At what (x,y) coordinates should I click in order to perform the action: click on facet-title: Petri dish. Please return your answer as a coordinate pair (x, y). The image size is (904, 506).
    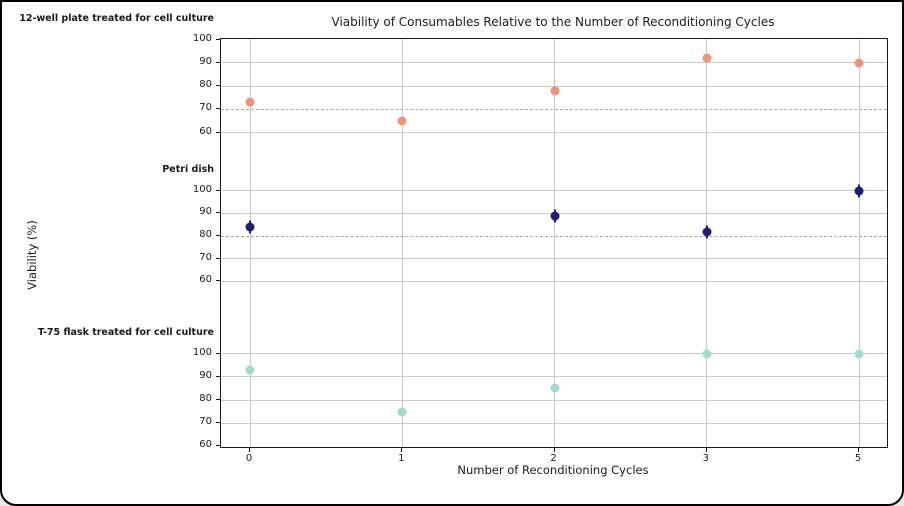
    Looking at the image, I should click on (188, 169).